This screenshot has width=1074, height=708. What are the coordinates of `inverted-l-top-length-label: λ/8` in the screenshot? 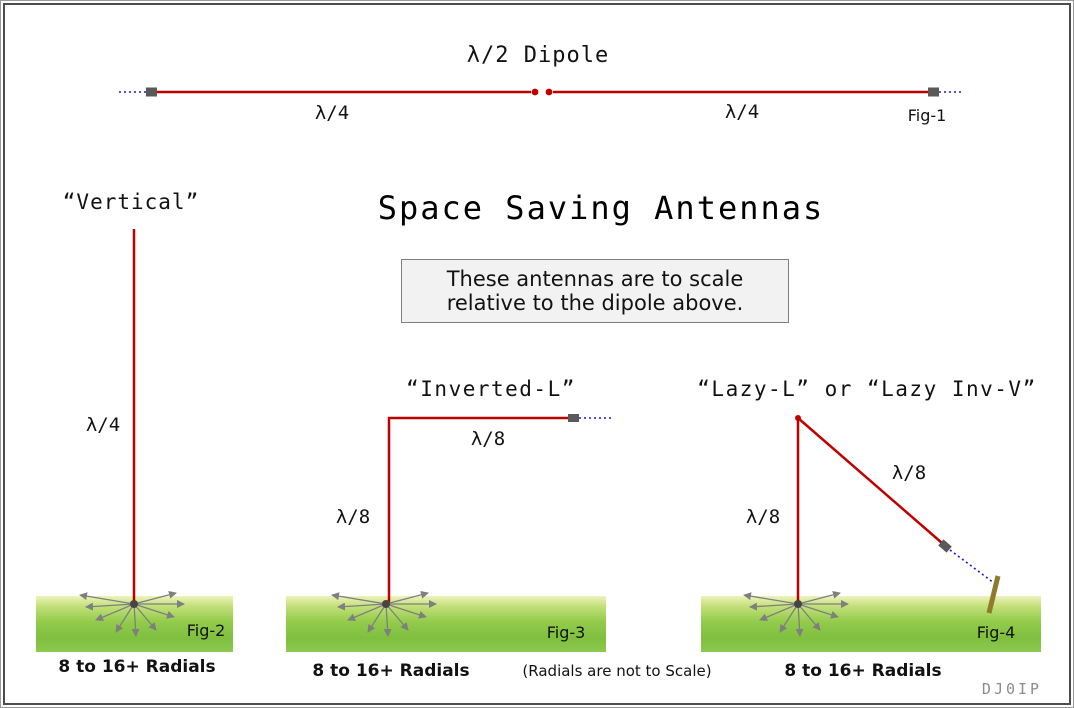 It's located at (488, 439).